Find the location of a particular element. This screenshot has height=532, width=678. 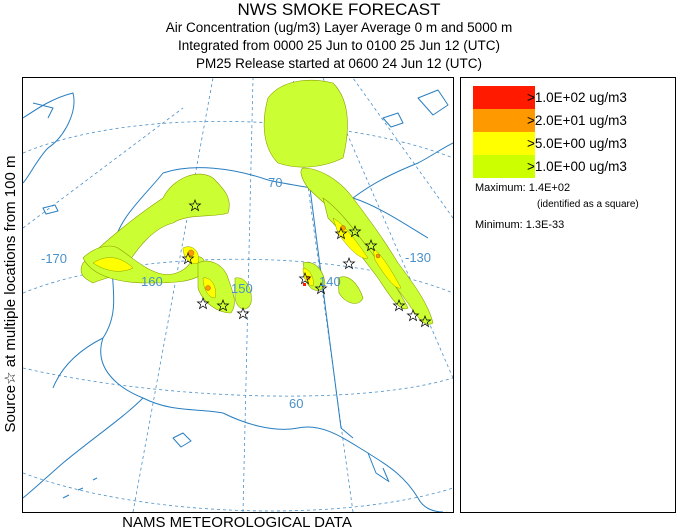

lon-label: 160 is located at coordinates (152, 281).